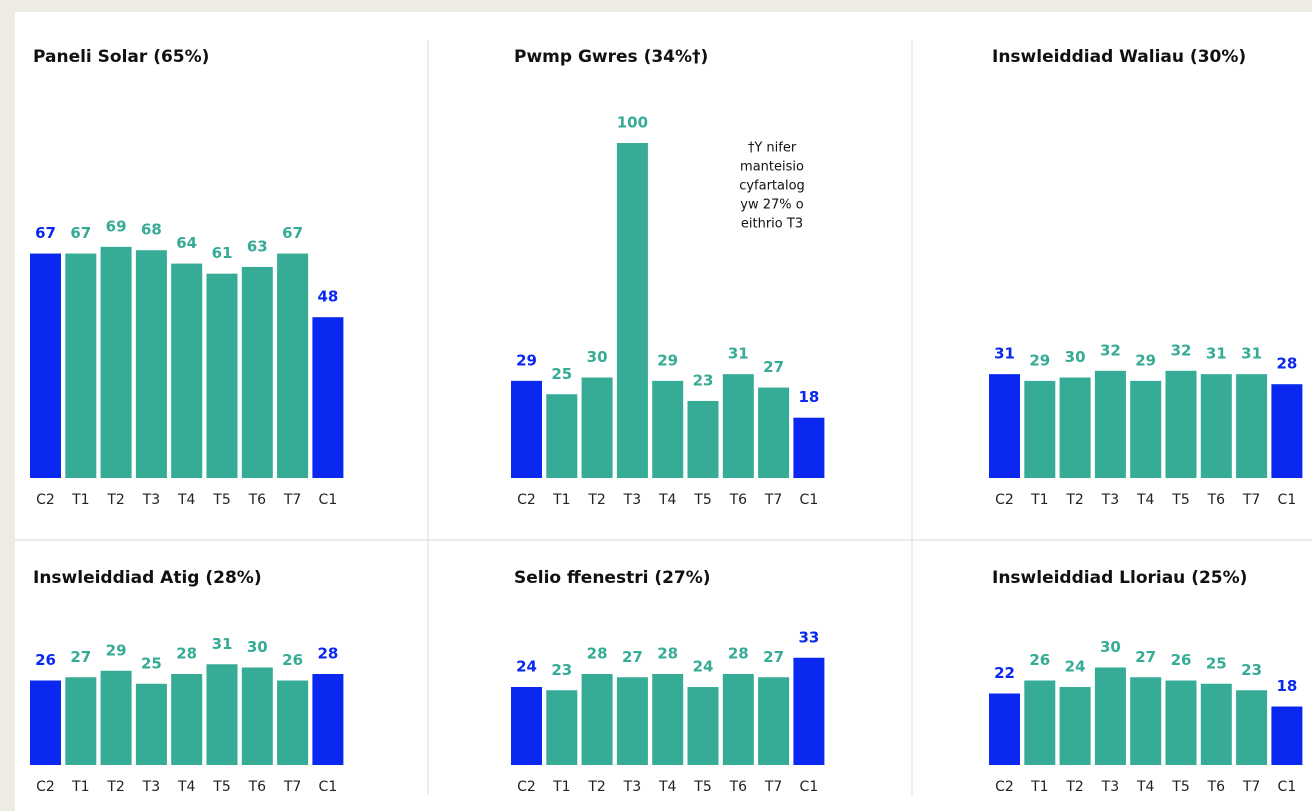 The image size is (1312, 811). Describe the element at coordinates (772, 186) in the screenshot. I see `annotation: cyfartalog` at that location.